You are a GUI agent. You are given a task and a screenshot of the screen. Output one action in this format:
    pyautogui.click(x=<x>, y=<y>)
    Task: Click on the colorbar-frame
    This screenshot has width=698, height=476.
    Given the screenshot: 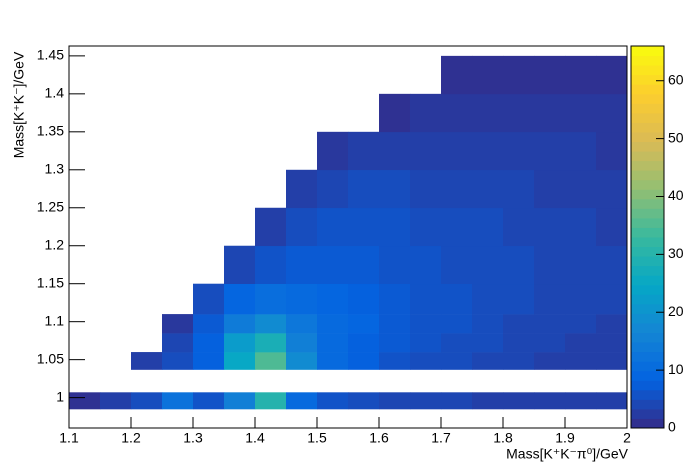 What is the action you would take?
    pyautogui.click(x=647, y=237)
    